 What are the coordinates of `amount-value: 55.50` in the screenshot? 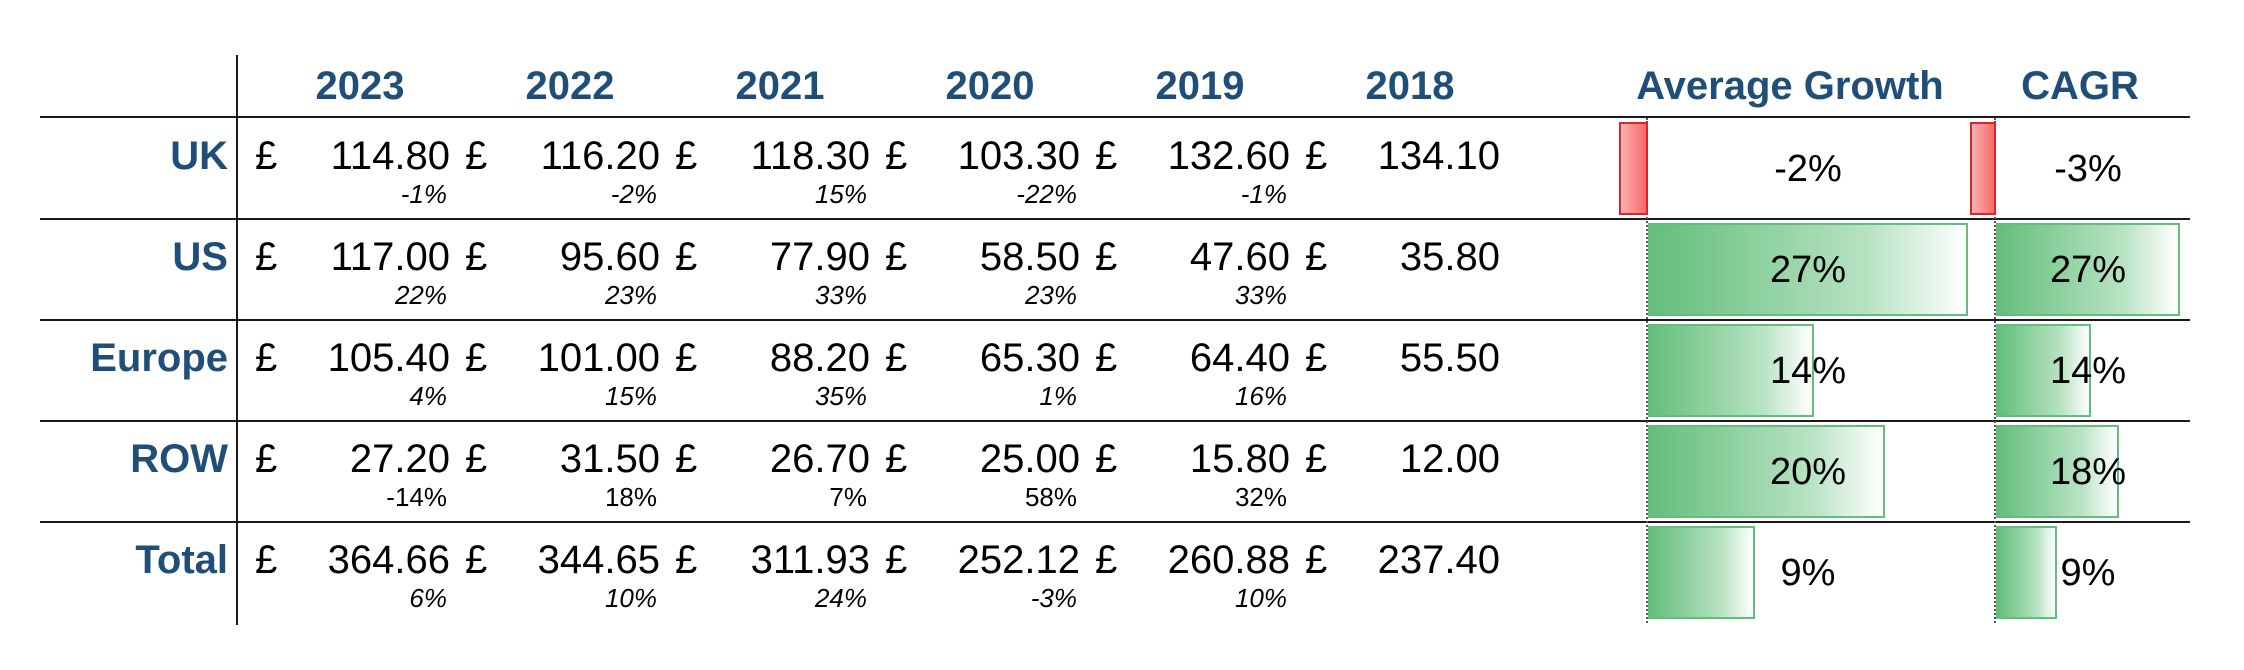 It's located at (1449, 358).